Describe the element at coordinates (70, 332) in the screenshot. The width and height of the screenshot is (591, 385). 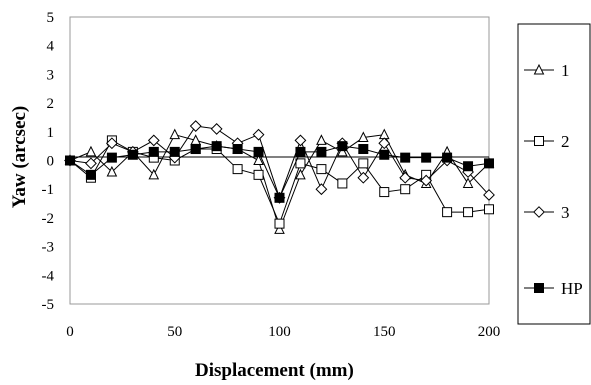
I see `x-tick-label: 0` at that location.